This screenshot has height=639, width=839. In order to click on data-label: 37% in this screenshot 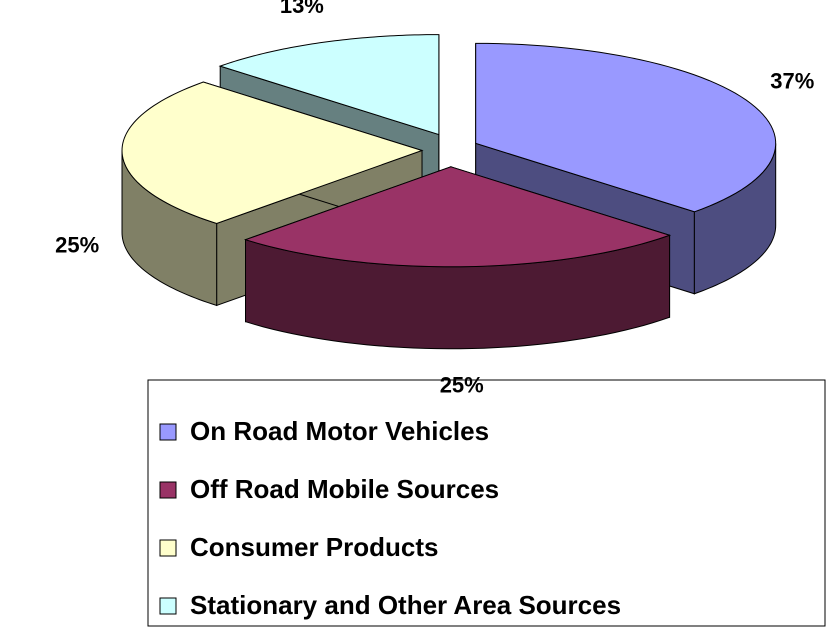, I will do `click(792, 80)`.